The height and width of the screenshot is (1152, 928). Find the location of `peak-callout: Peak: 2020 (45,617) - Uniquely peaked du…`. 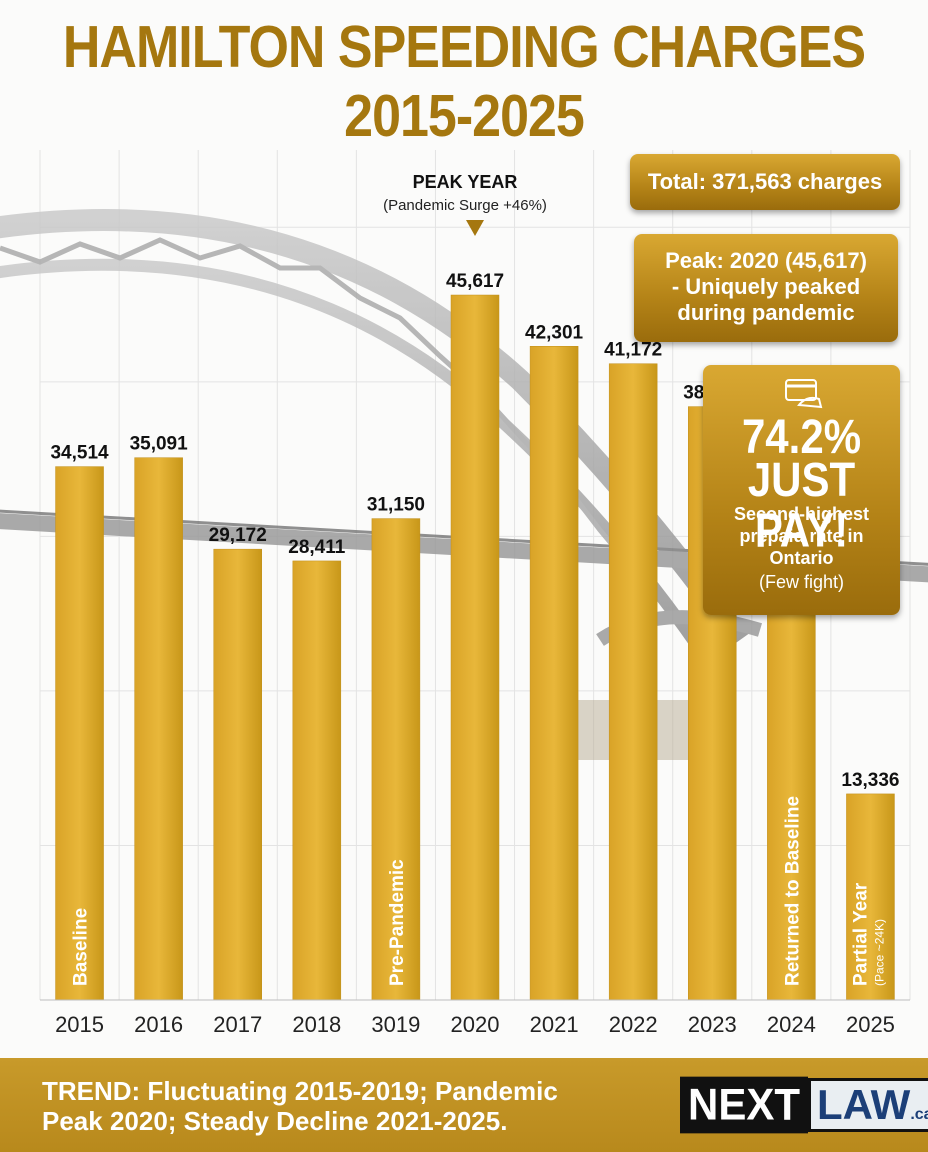

peak-callout: Peak: 2020 (45,617) - Uniquely peaked du… is located at coordinates (766, 288).